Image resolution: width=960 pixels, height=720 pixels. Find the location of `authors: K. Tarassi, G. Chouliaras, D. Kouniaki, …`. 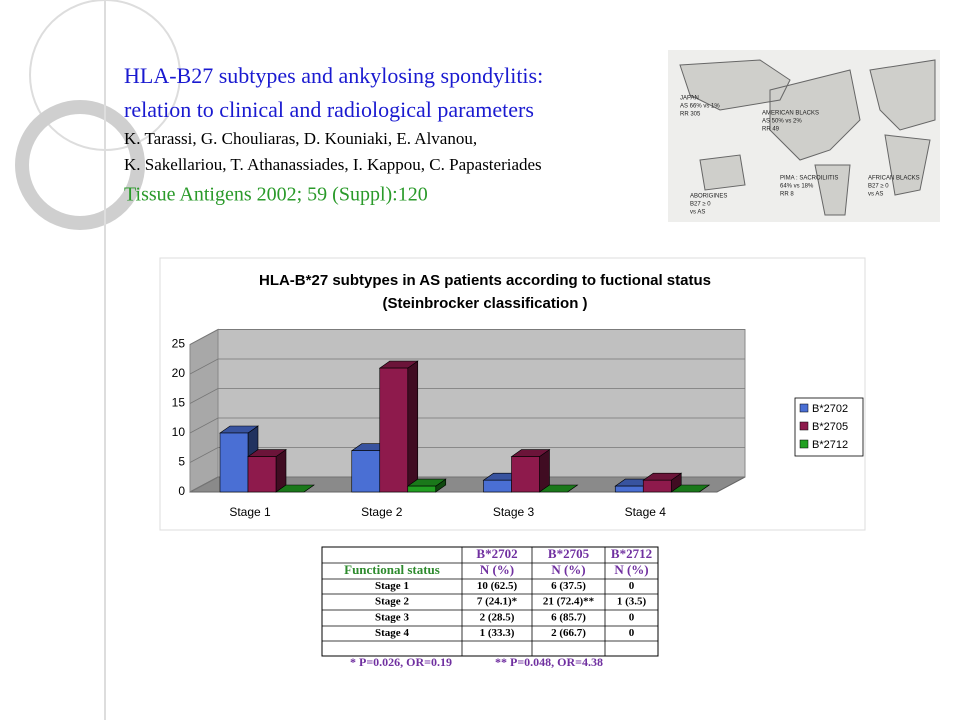

authors: K. Tarassi, G. Chouliaras, D. Kouniaki, … is located at coordinates (300, 138).